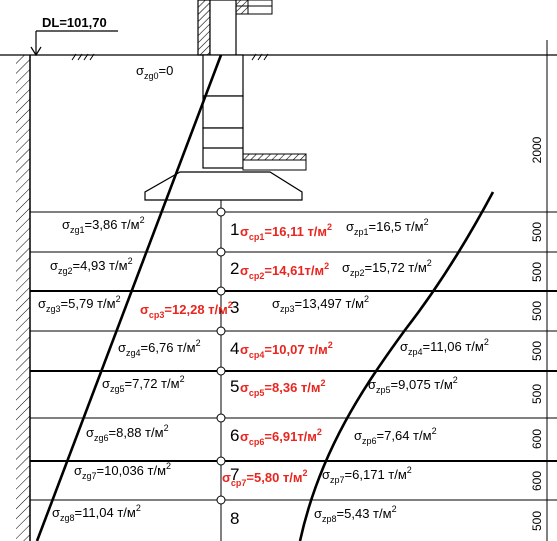 The height and width of the screenshot is (541, 557). I want to click on axis-nodes, so click(221, 356).